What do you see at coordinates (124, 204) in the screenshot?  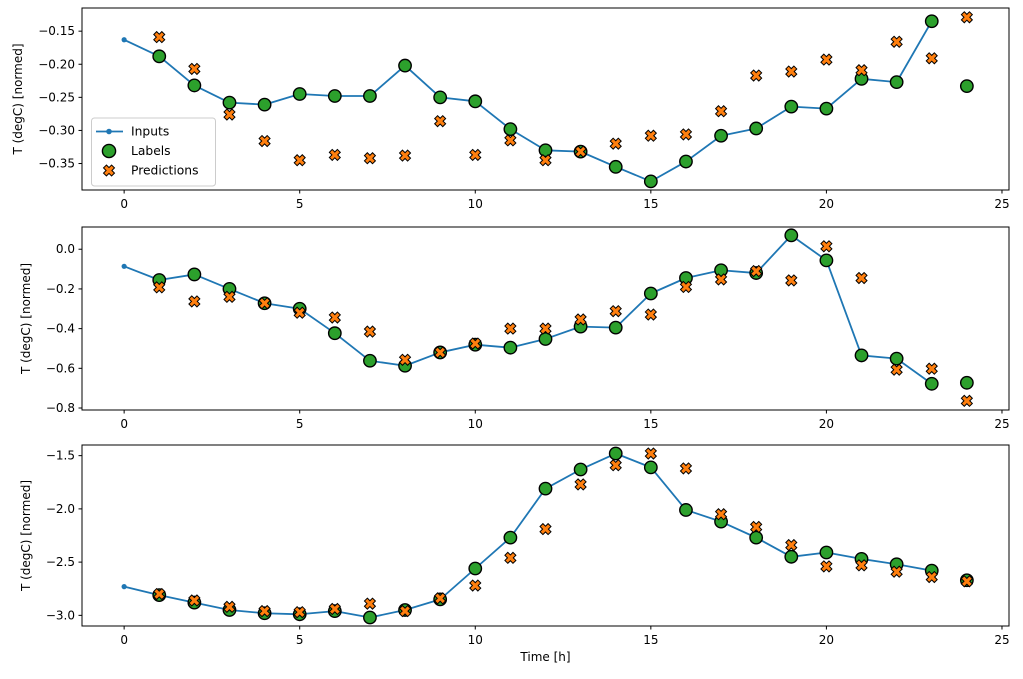 I see `x-tick-label: 0` at bounding box center [124, 204].